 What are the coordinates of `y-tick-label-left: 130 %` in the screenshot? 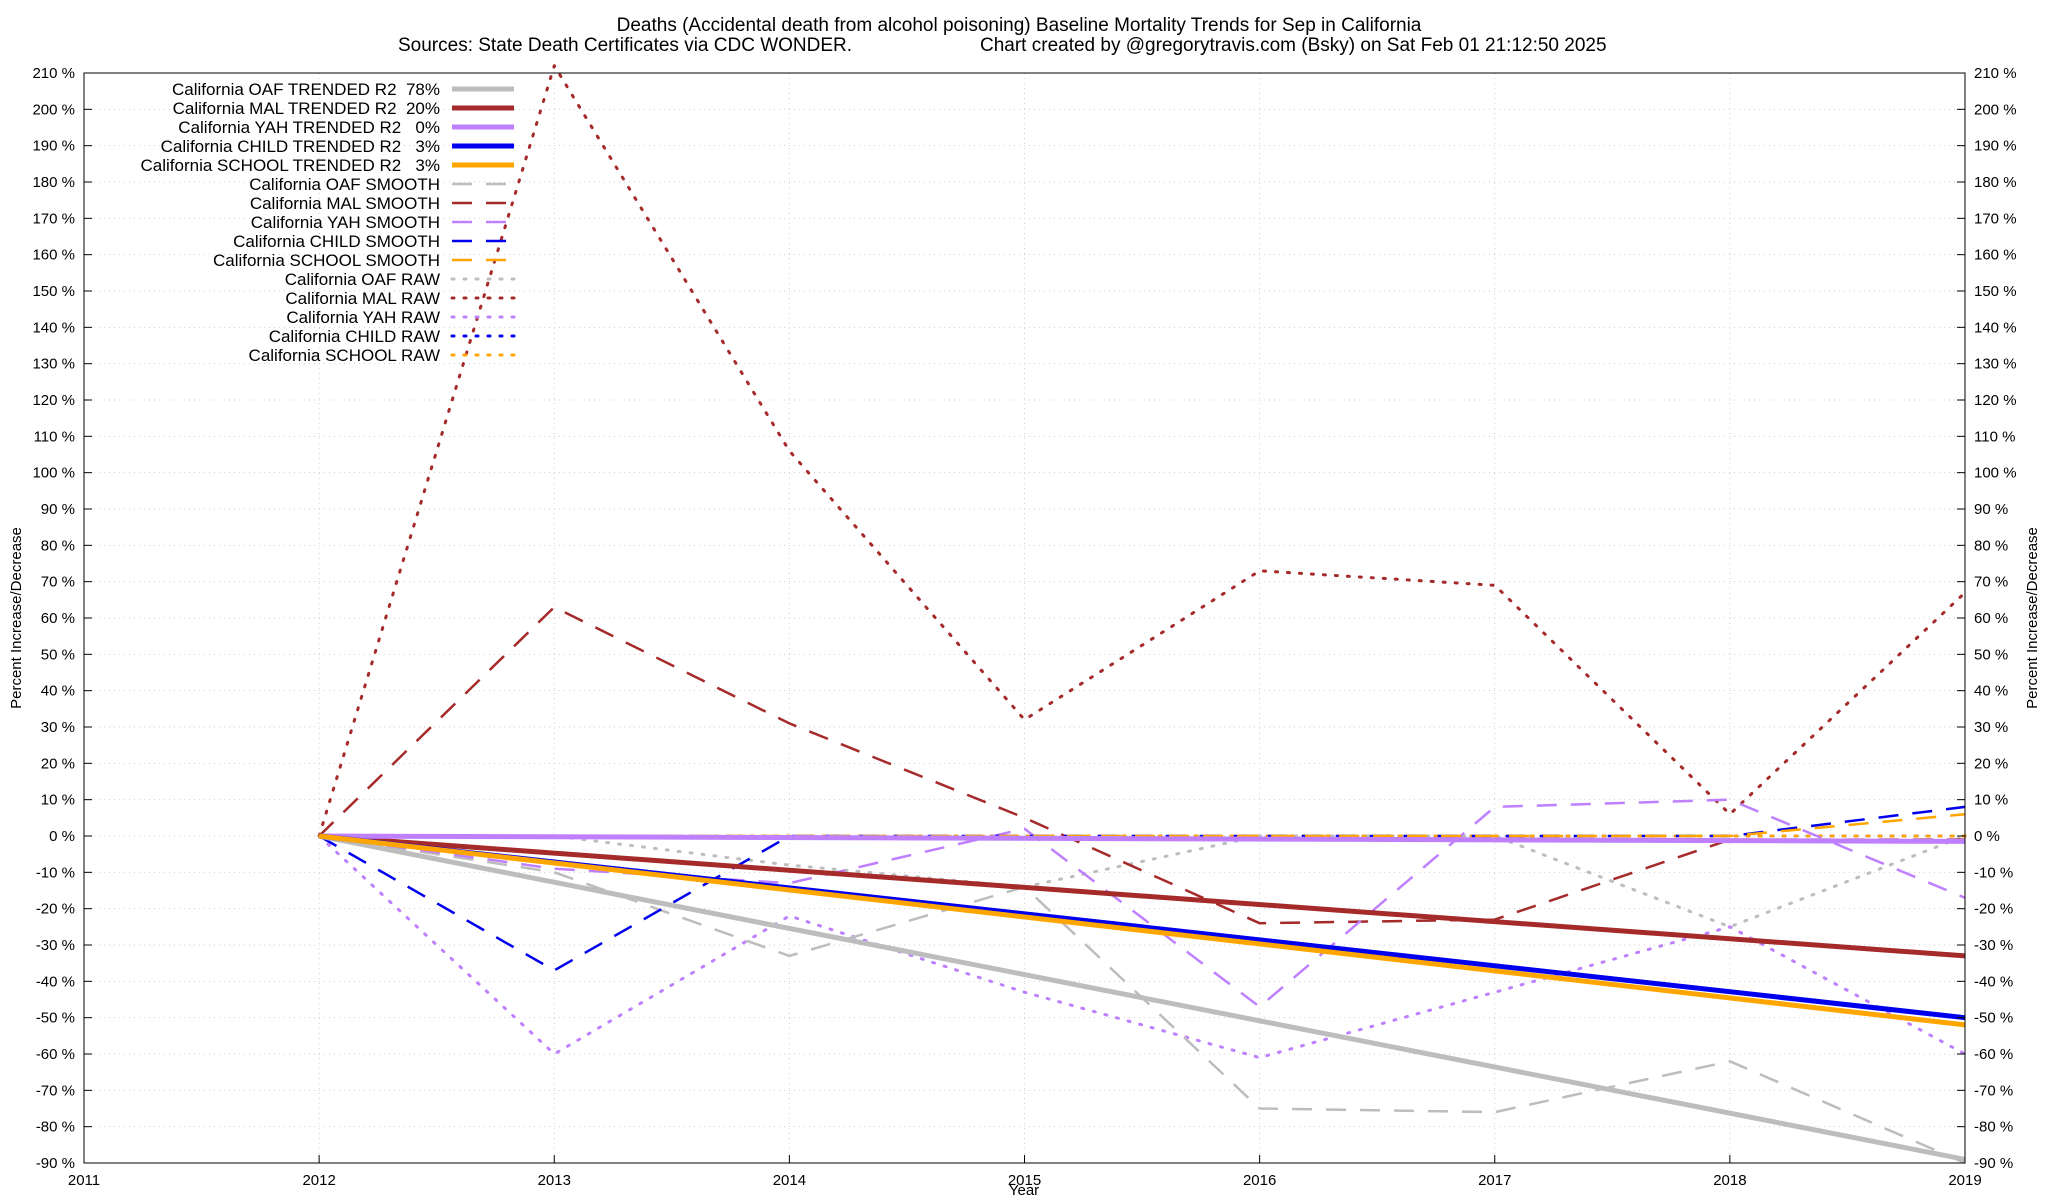 It's located at (53, 364).